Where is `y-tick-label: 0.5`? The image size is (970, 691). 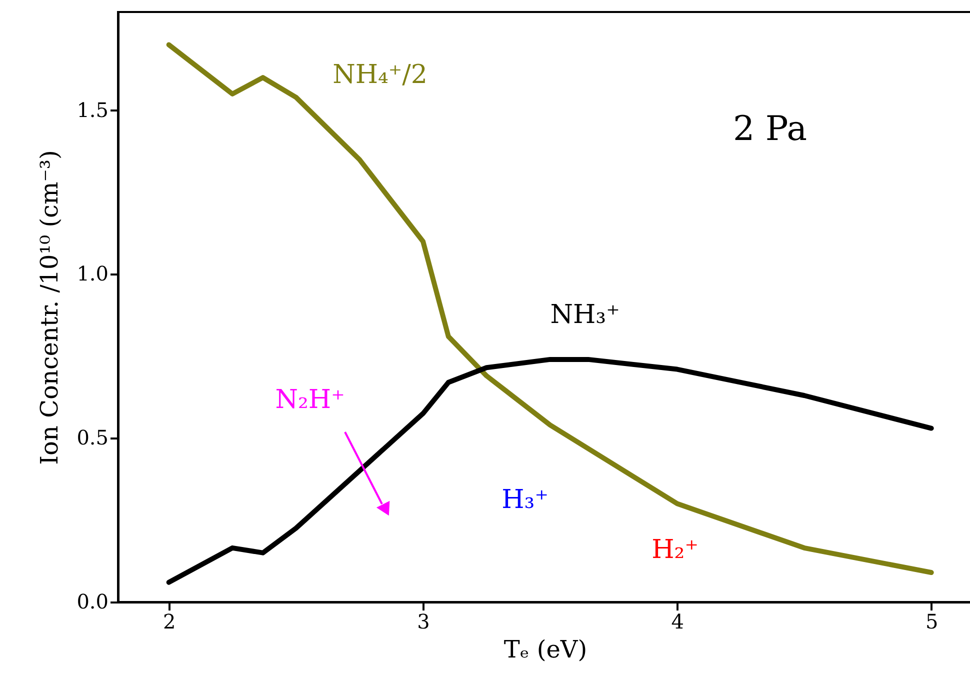 y-tick-label: 0.5 is located at coordinates (92, 438).